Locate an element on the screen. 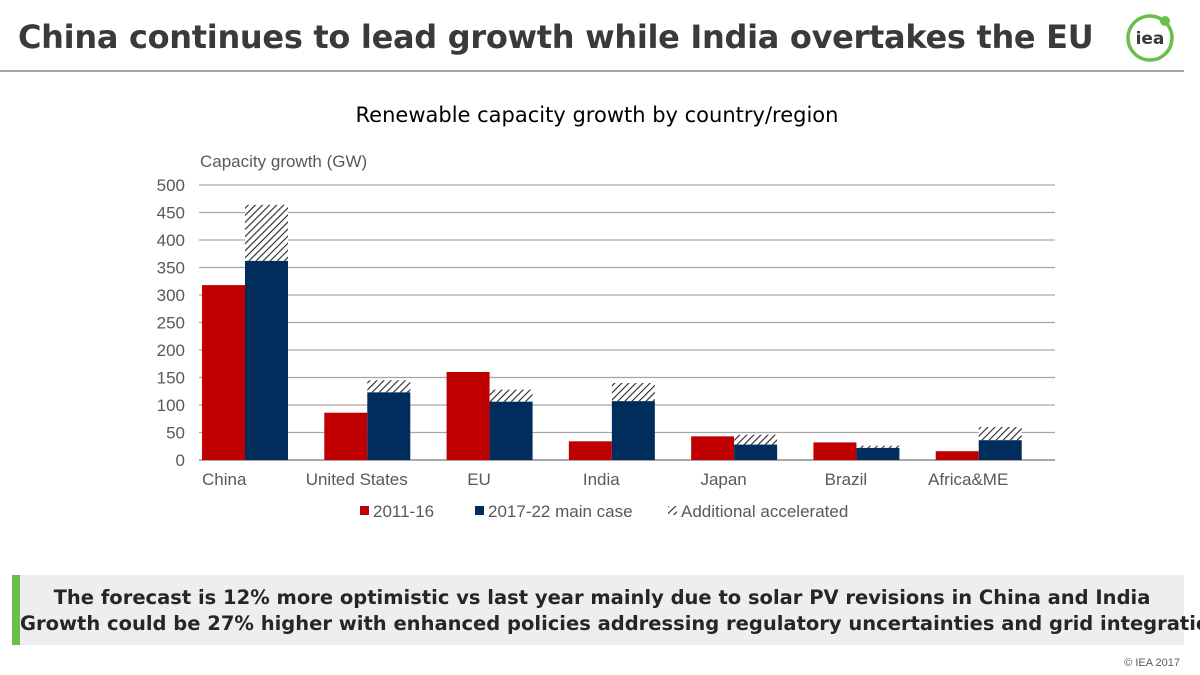 Image resolution: width=1200 pixels, height=675 pixels. legend-label: 2011-16 is located at coordinates (403, 511).